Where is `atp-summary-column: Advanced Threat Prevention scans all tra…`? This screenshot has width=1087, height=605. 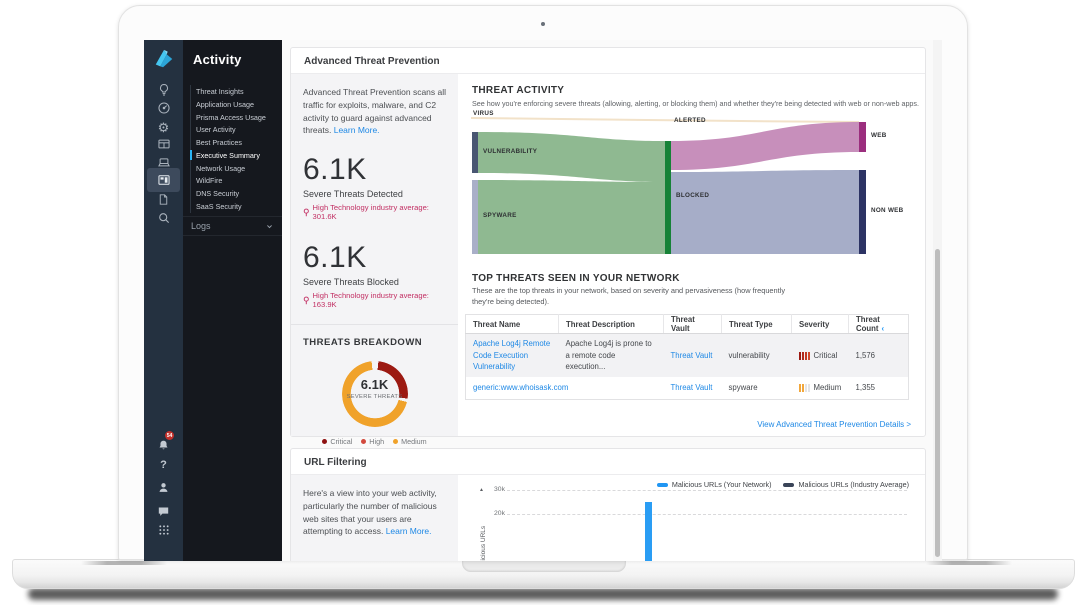
atp-summary-column: Advanced Threat Prevention scans all tra… is located at coordinates (374, 260).